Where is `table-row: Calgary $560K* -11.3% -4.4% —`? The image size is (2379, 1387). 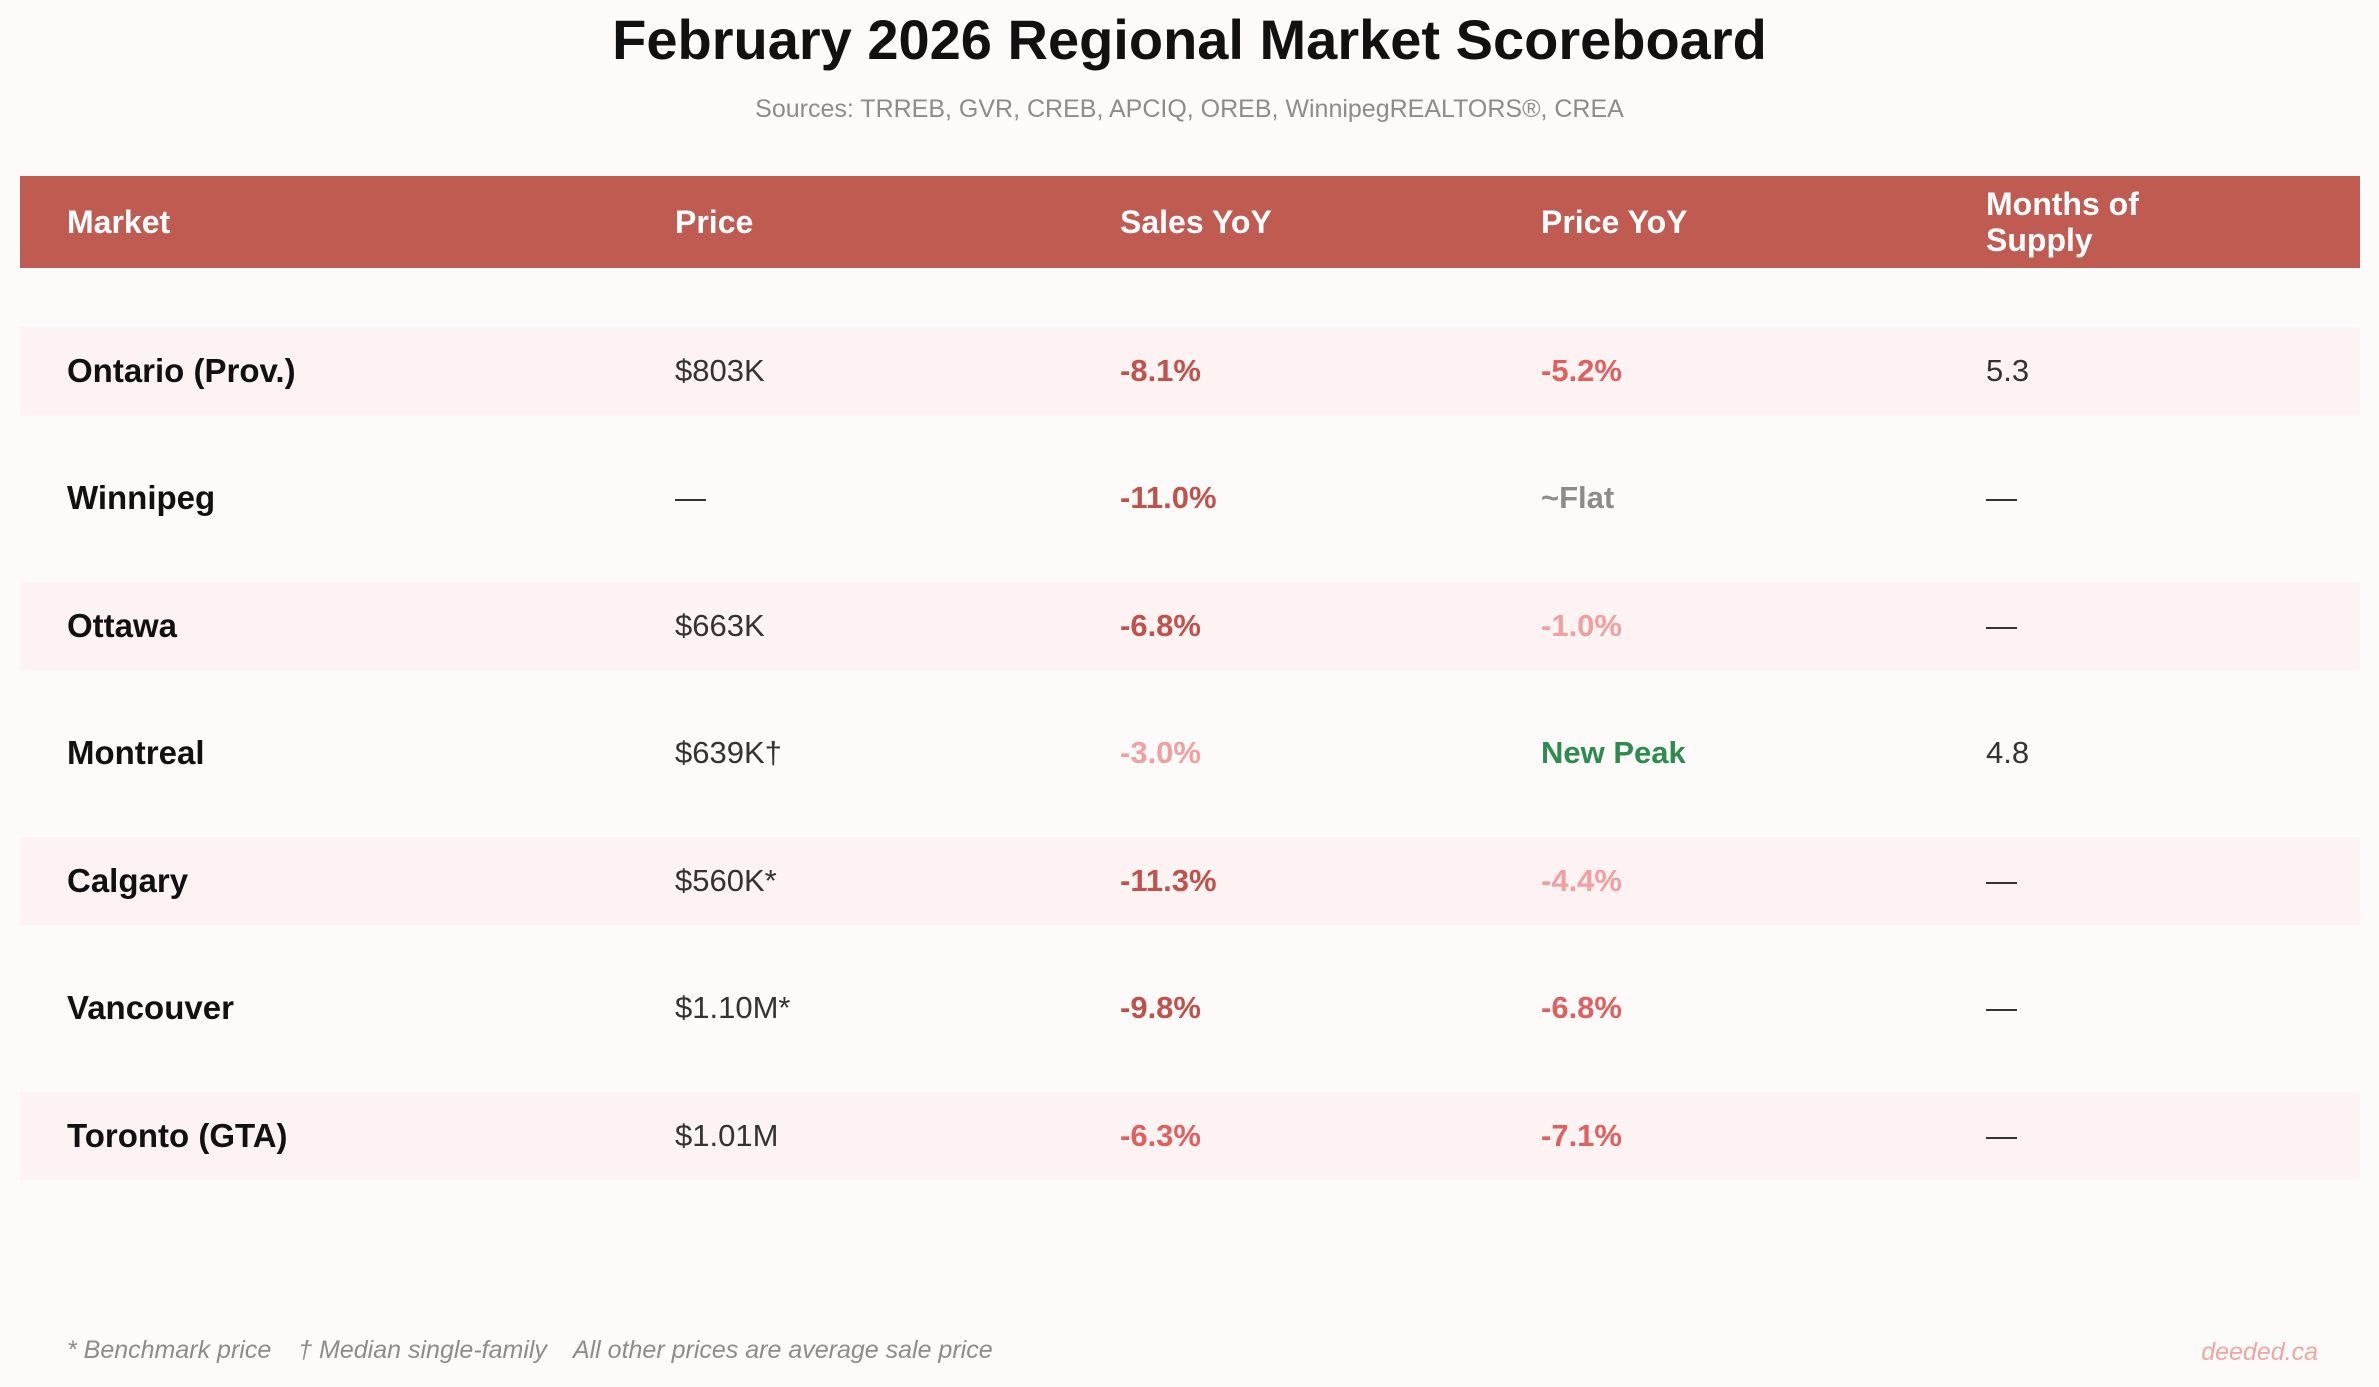 table-row: Calgary $560K* -11.3% -4.4% — is located at coordinates (1190, 881).